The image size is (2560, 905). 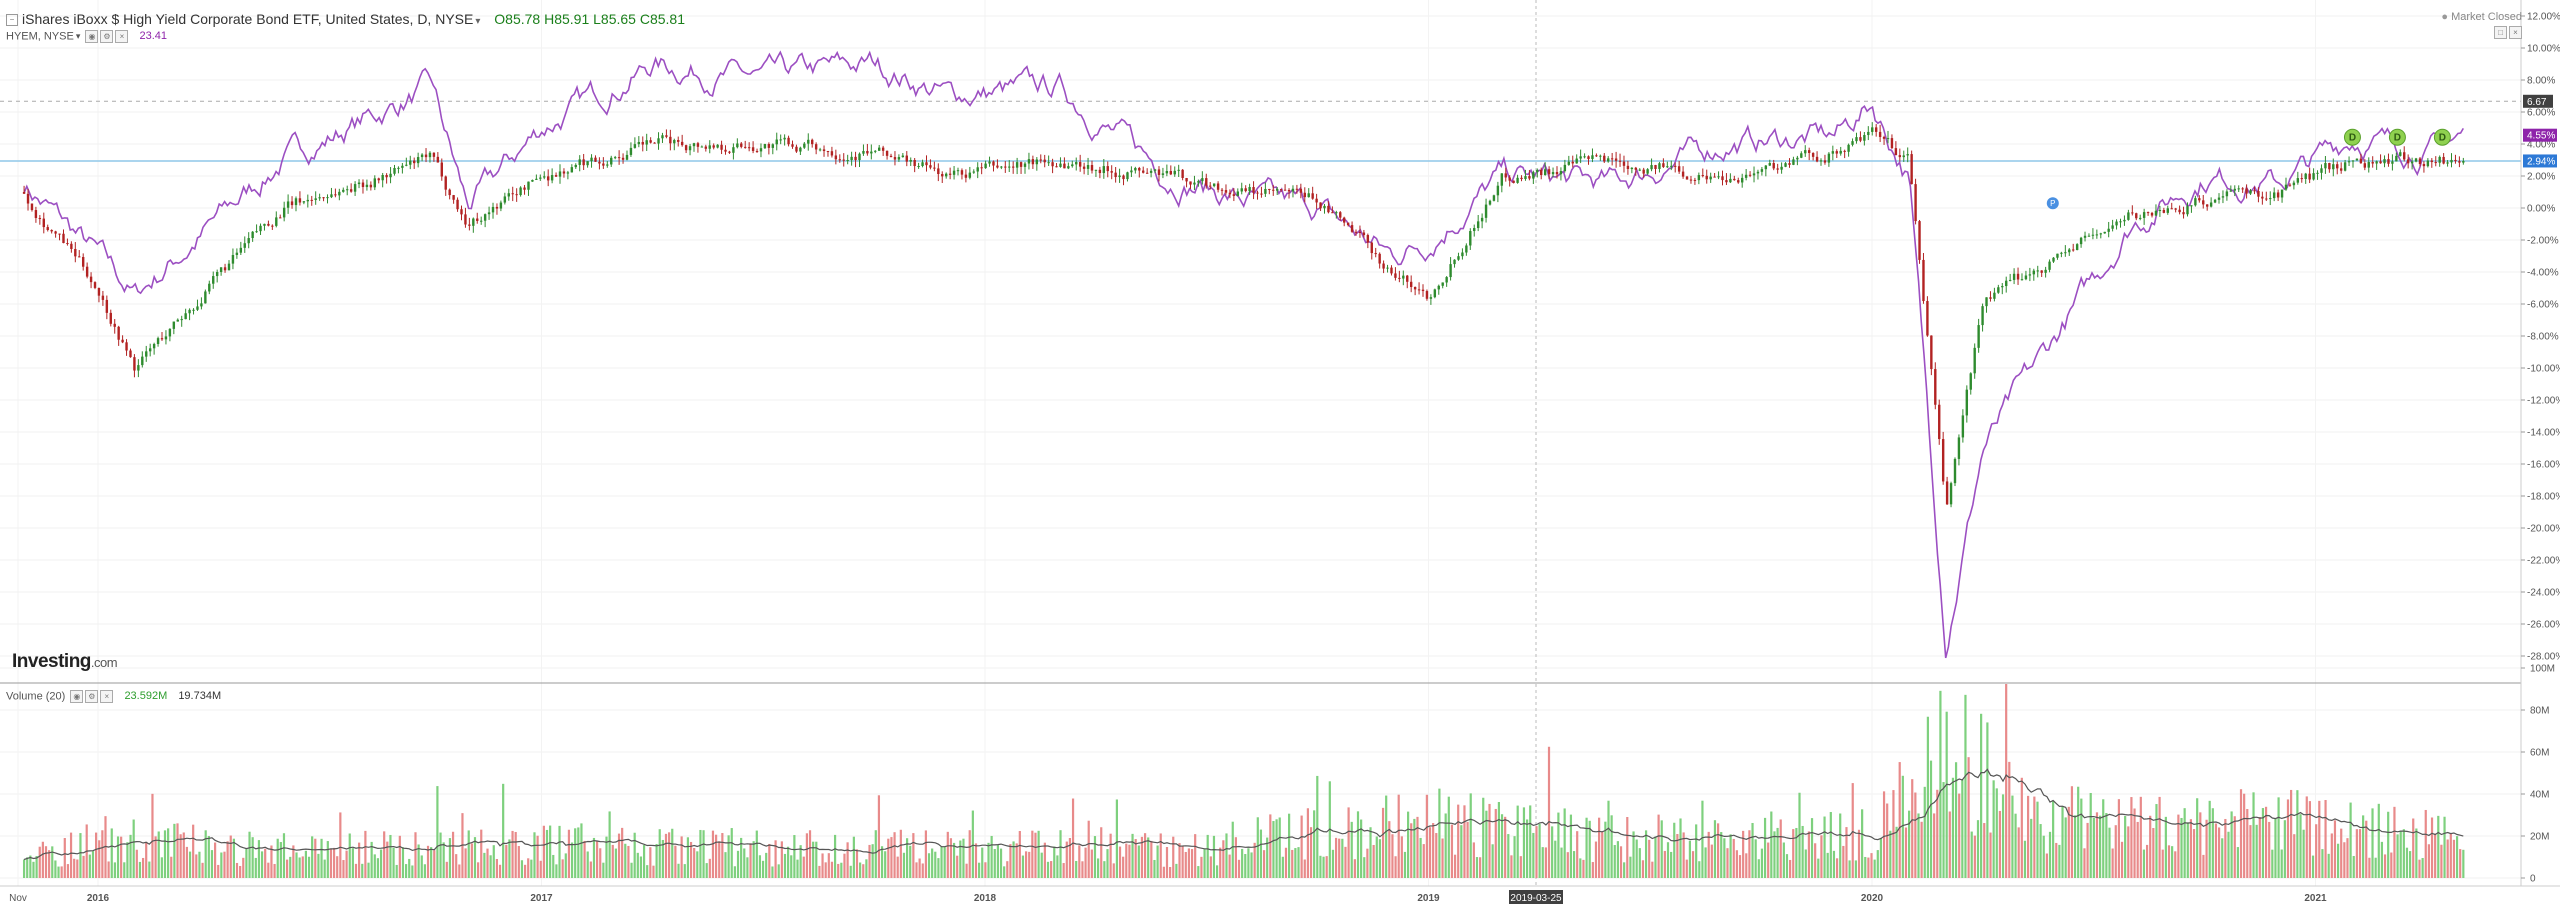 I want to click on compare-symbol: HYEM, NYSE, so click(x=40, y=36).